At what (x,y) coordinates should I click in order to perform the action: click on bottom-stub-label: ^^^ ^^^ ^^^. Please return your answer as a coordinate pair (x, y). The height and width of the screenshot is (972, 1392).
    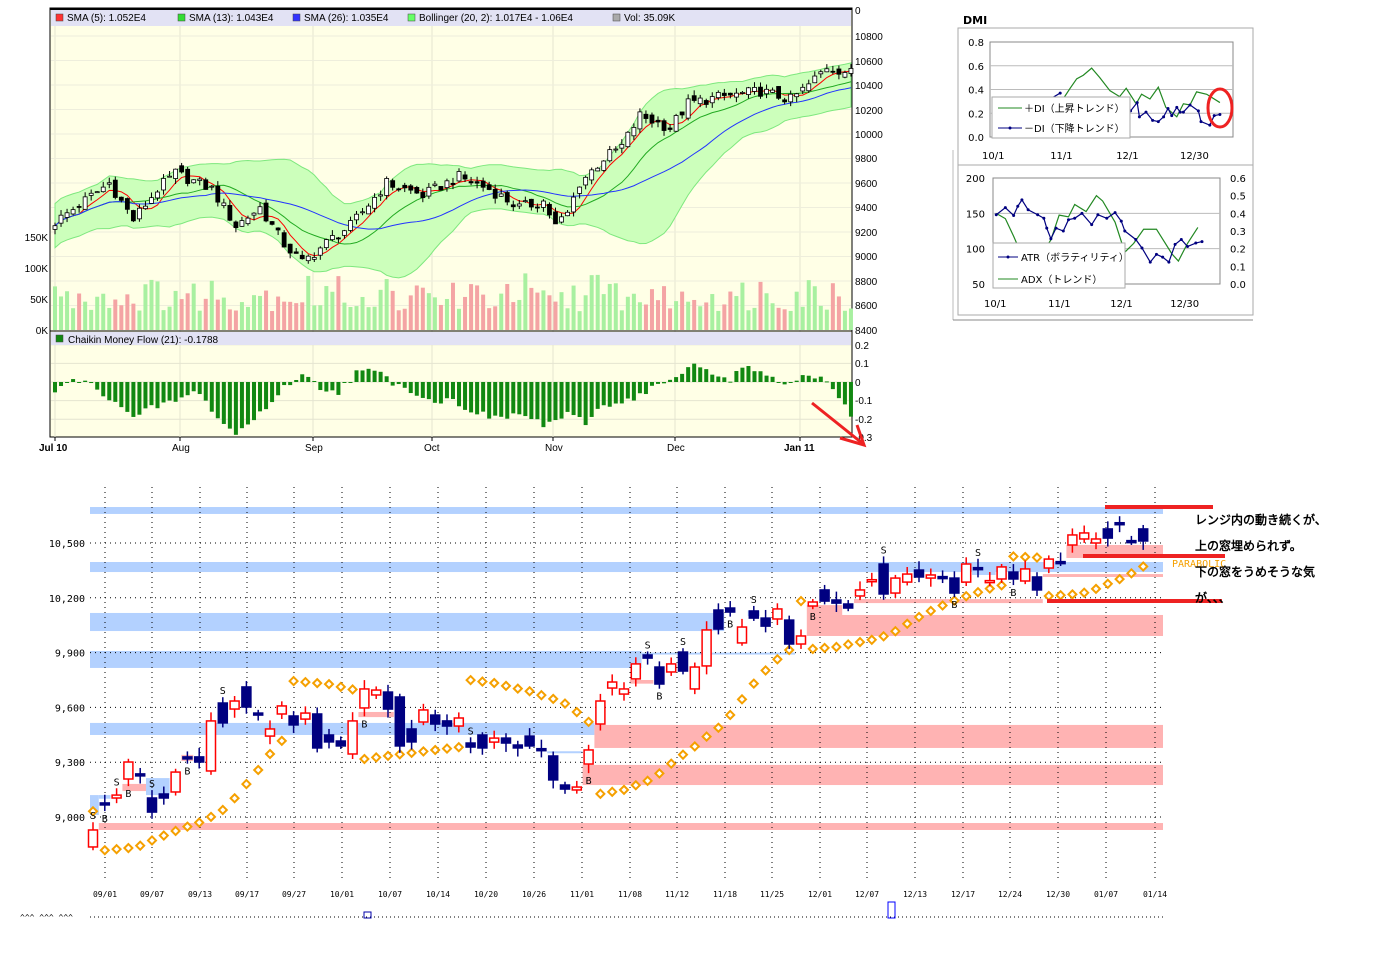
    Looking at the image, I should click on (46, 917).